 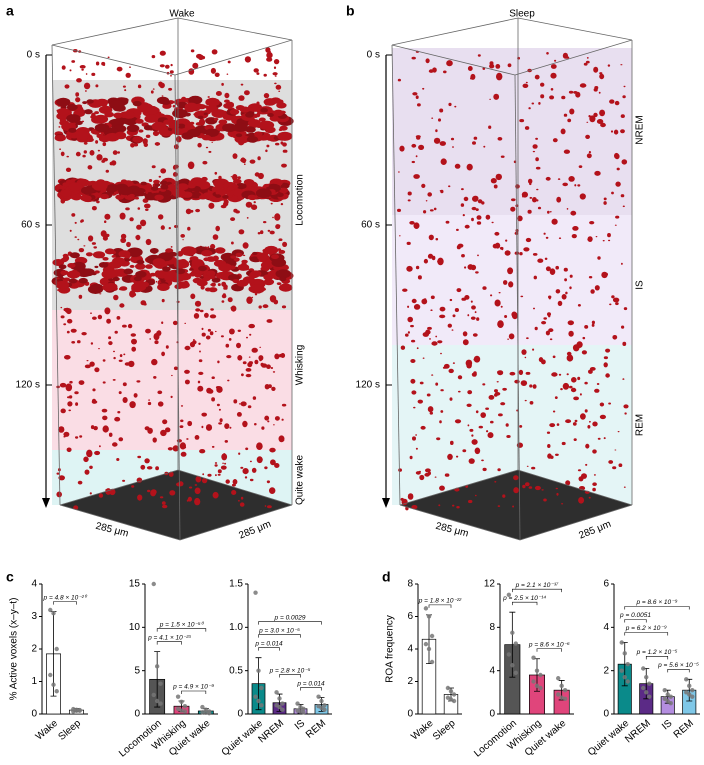 I want to click on p-value: p = 4.1 × 10⁻²³, so click(x=169, y=637).